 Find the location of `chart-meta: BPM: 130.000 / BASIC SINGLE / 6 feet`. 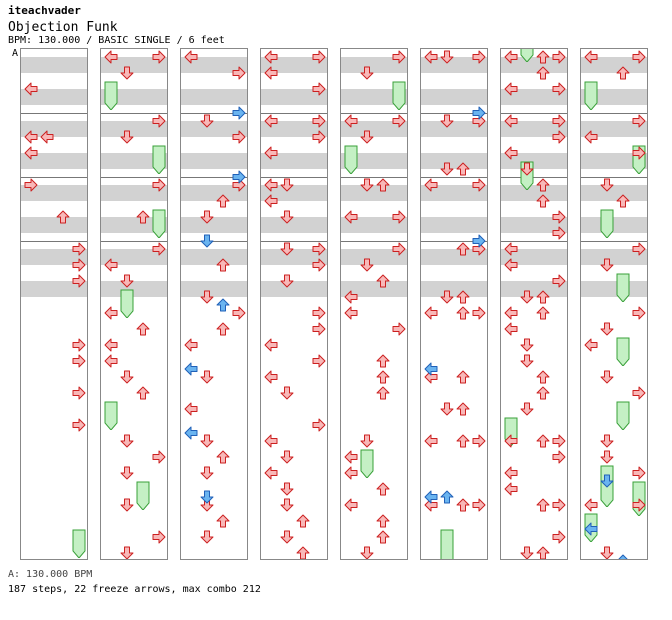

chart-meta: BPM: 130.000 / BASIC SINGLE / 6 feet is located at coordinates (116, 40).